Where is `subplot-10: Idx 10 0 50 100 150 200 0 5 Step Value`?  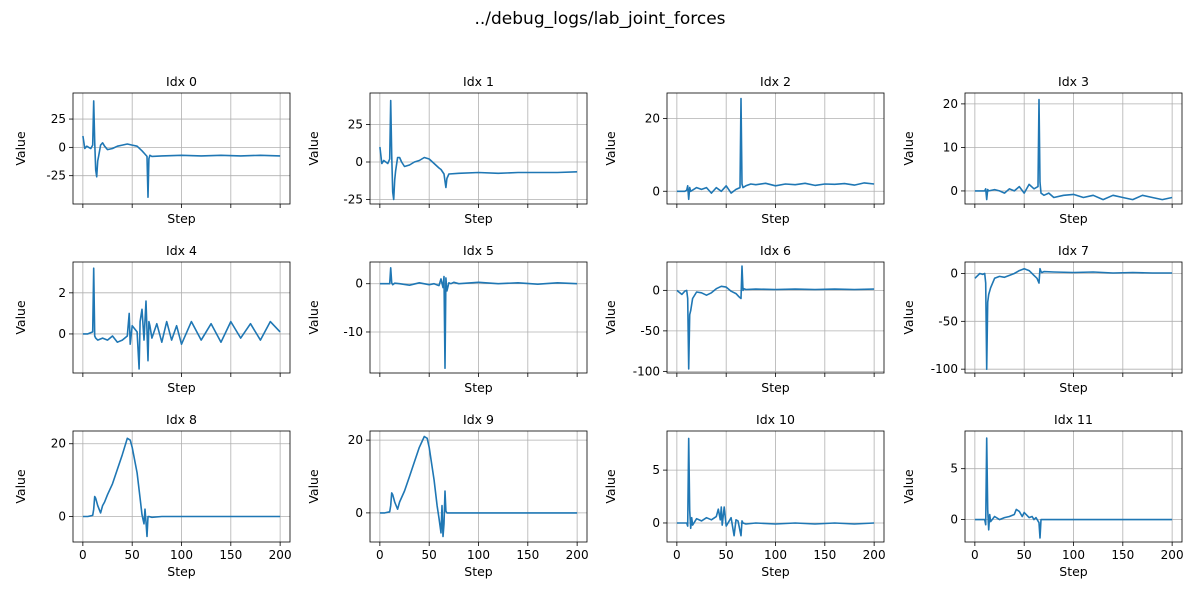 subplot-10: Idx 10 0 50 100 150 200 0 5 Step Value is located at coordinates (744, 495).